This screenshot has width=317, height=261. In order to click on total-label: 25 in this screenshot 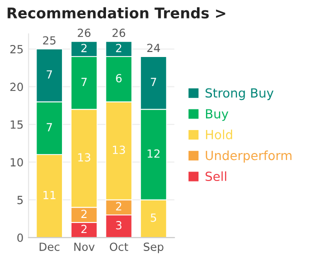, I will do `click(49, 40)`.